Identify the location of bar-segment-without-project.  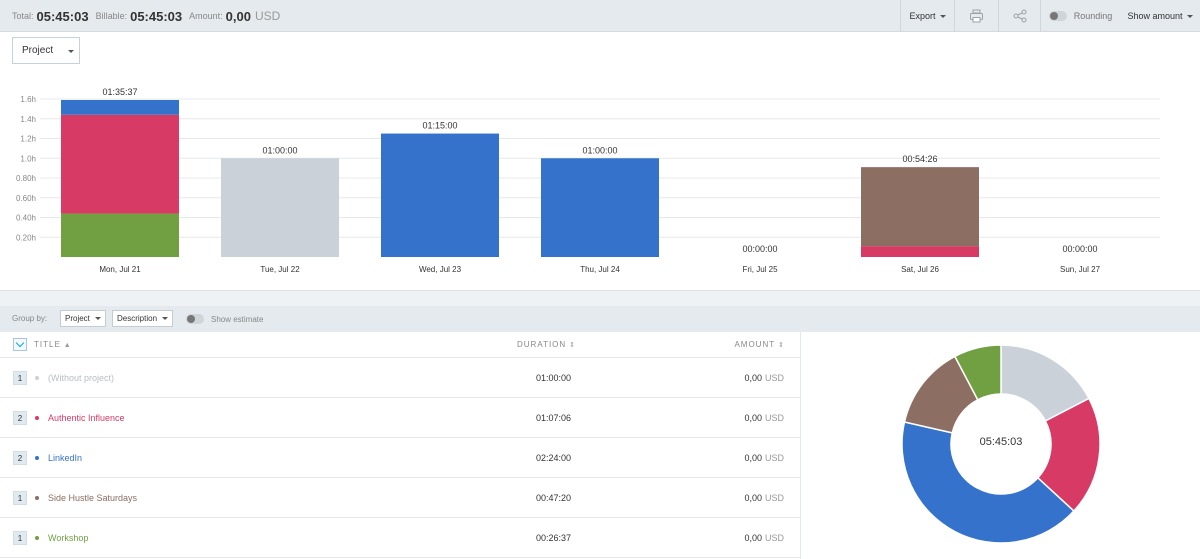
(280, 207).